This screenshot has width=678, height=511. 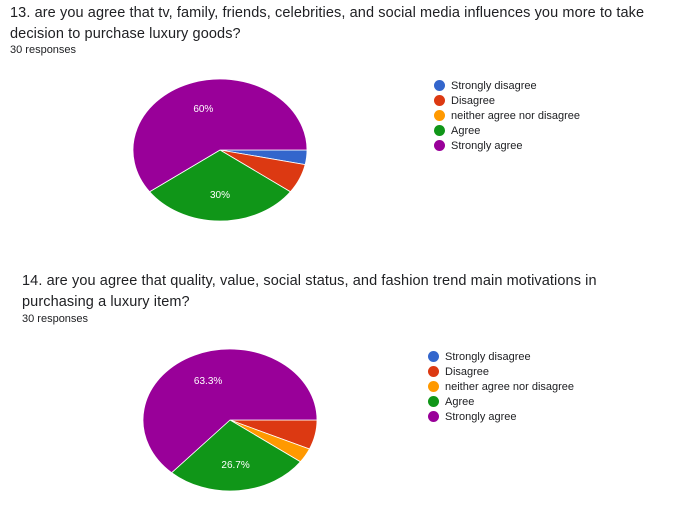 I want to click on q13-legend-item-neither-agree-nor-disagree: neither agree nor disagree, so click(x=507, y=115).